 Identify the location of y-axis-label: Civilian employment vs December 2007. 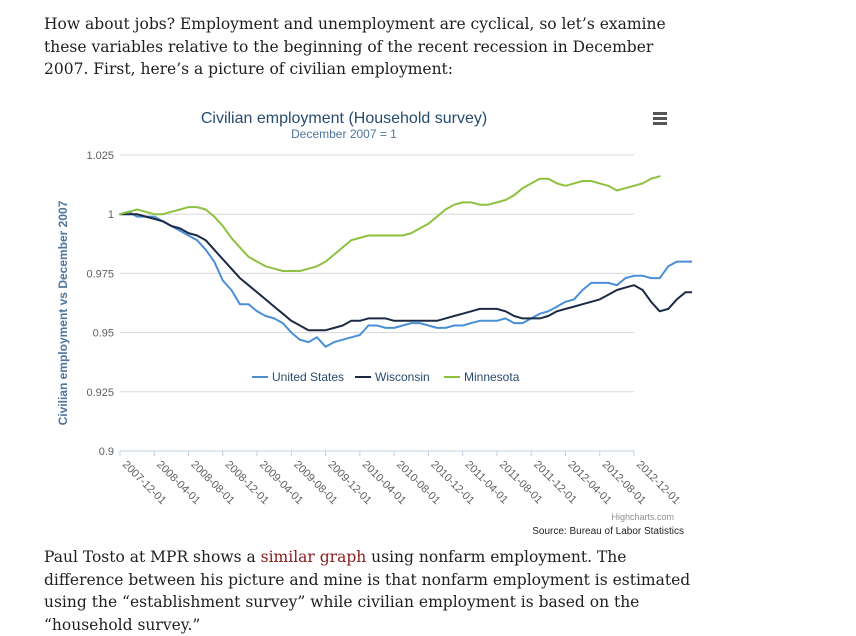
(63, 312).